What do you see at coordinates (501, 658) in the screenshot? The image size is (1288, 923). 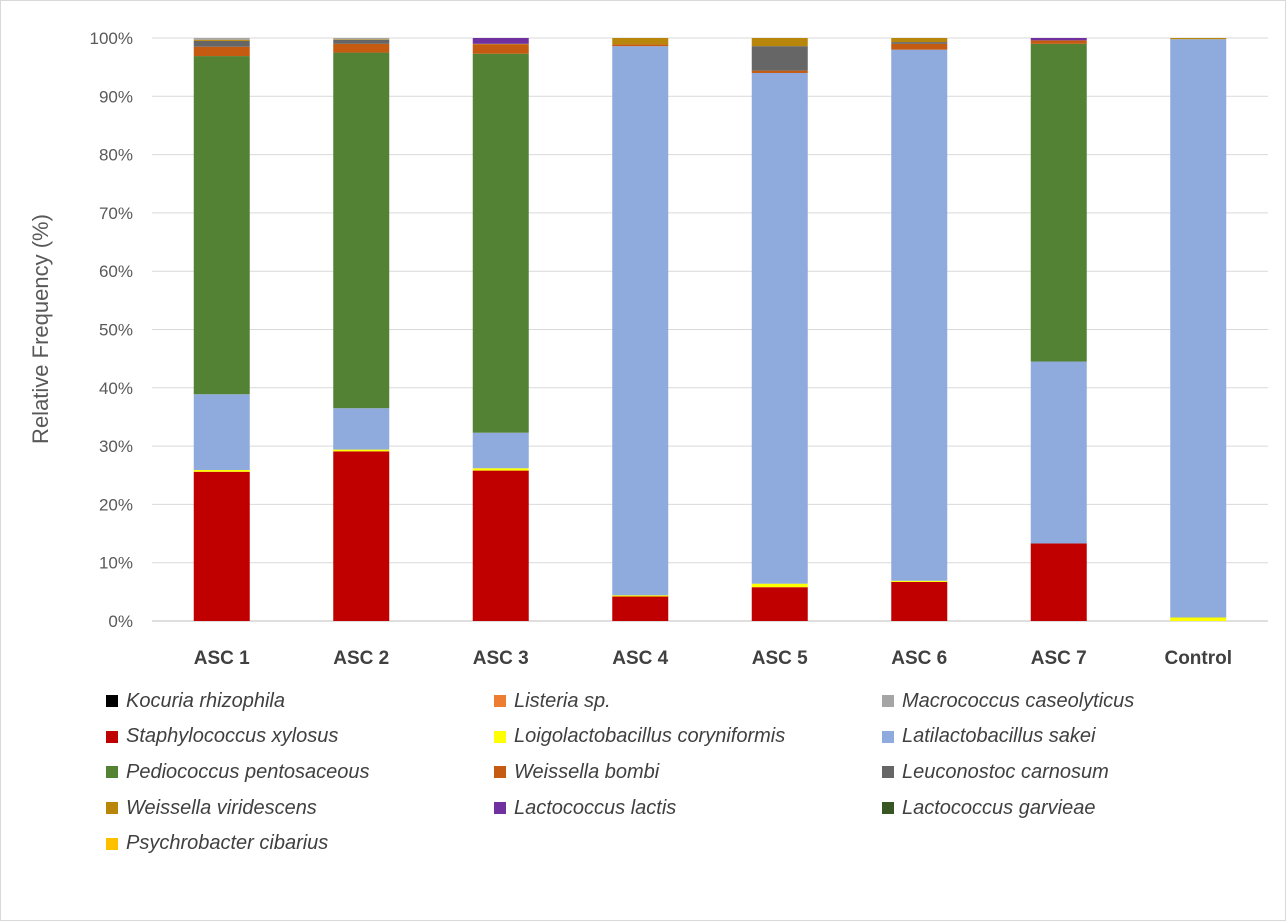 I see `x-category-label: ASC 3` at bounding box center [501, 658].